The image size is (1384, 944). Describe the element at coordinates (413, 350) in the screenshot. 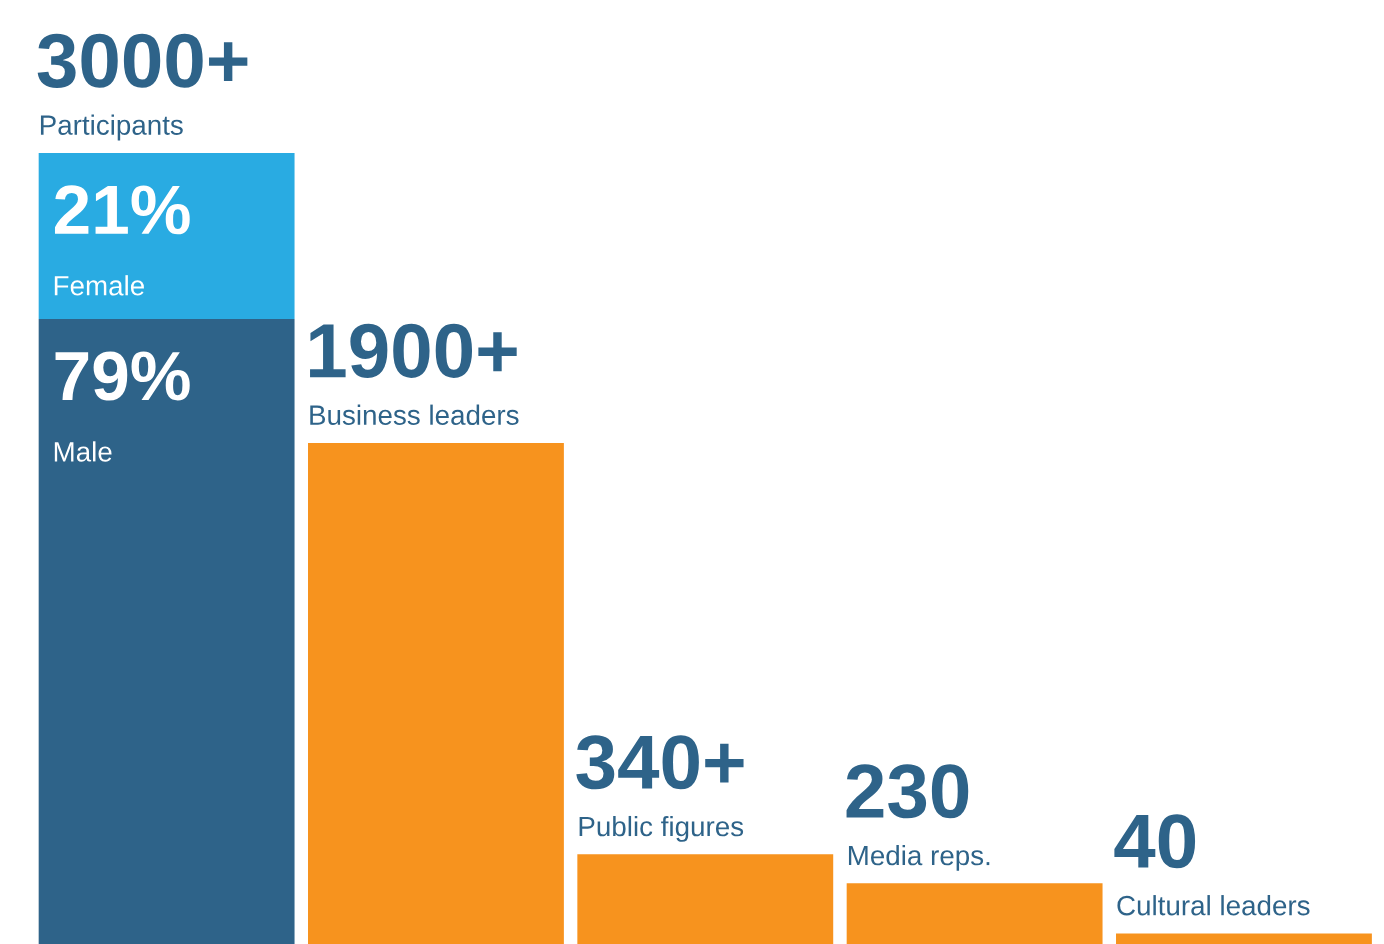

I see `data-label: 1900+` at that location.